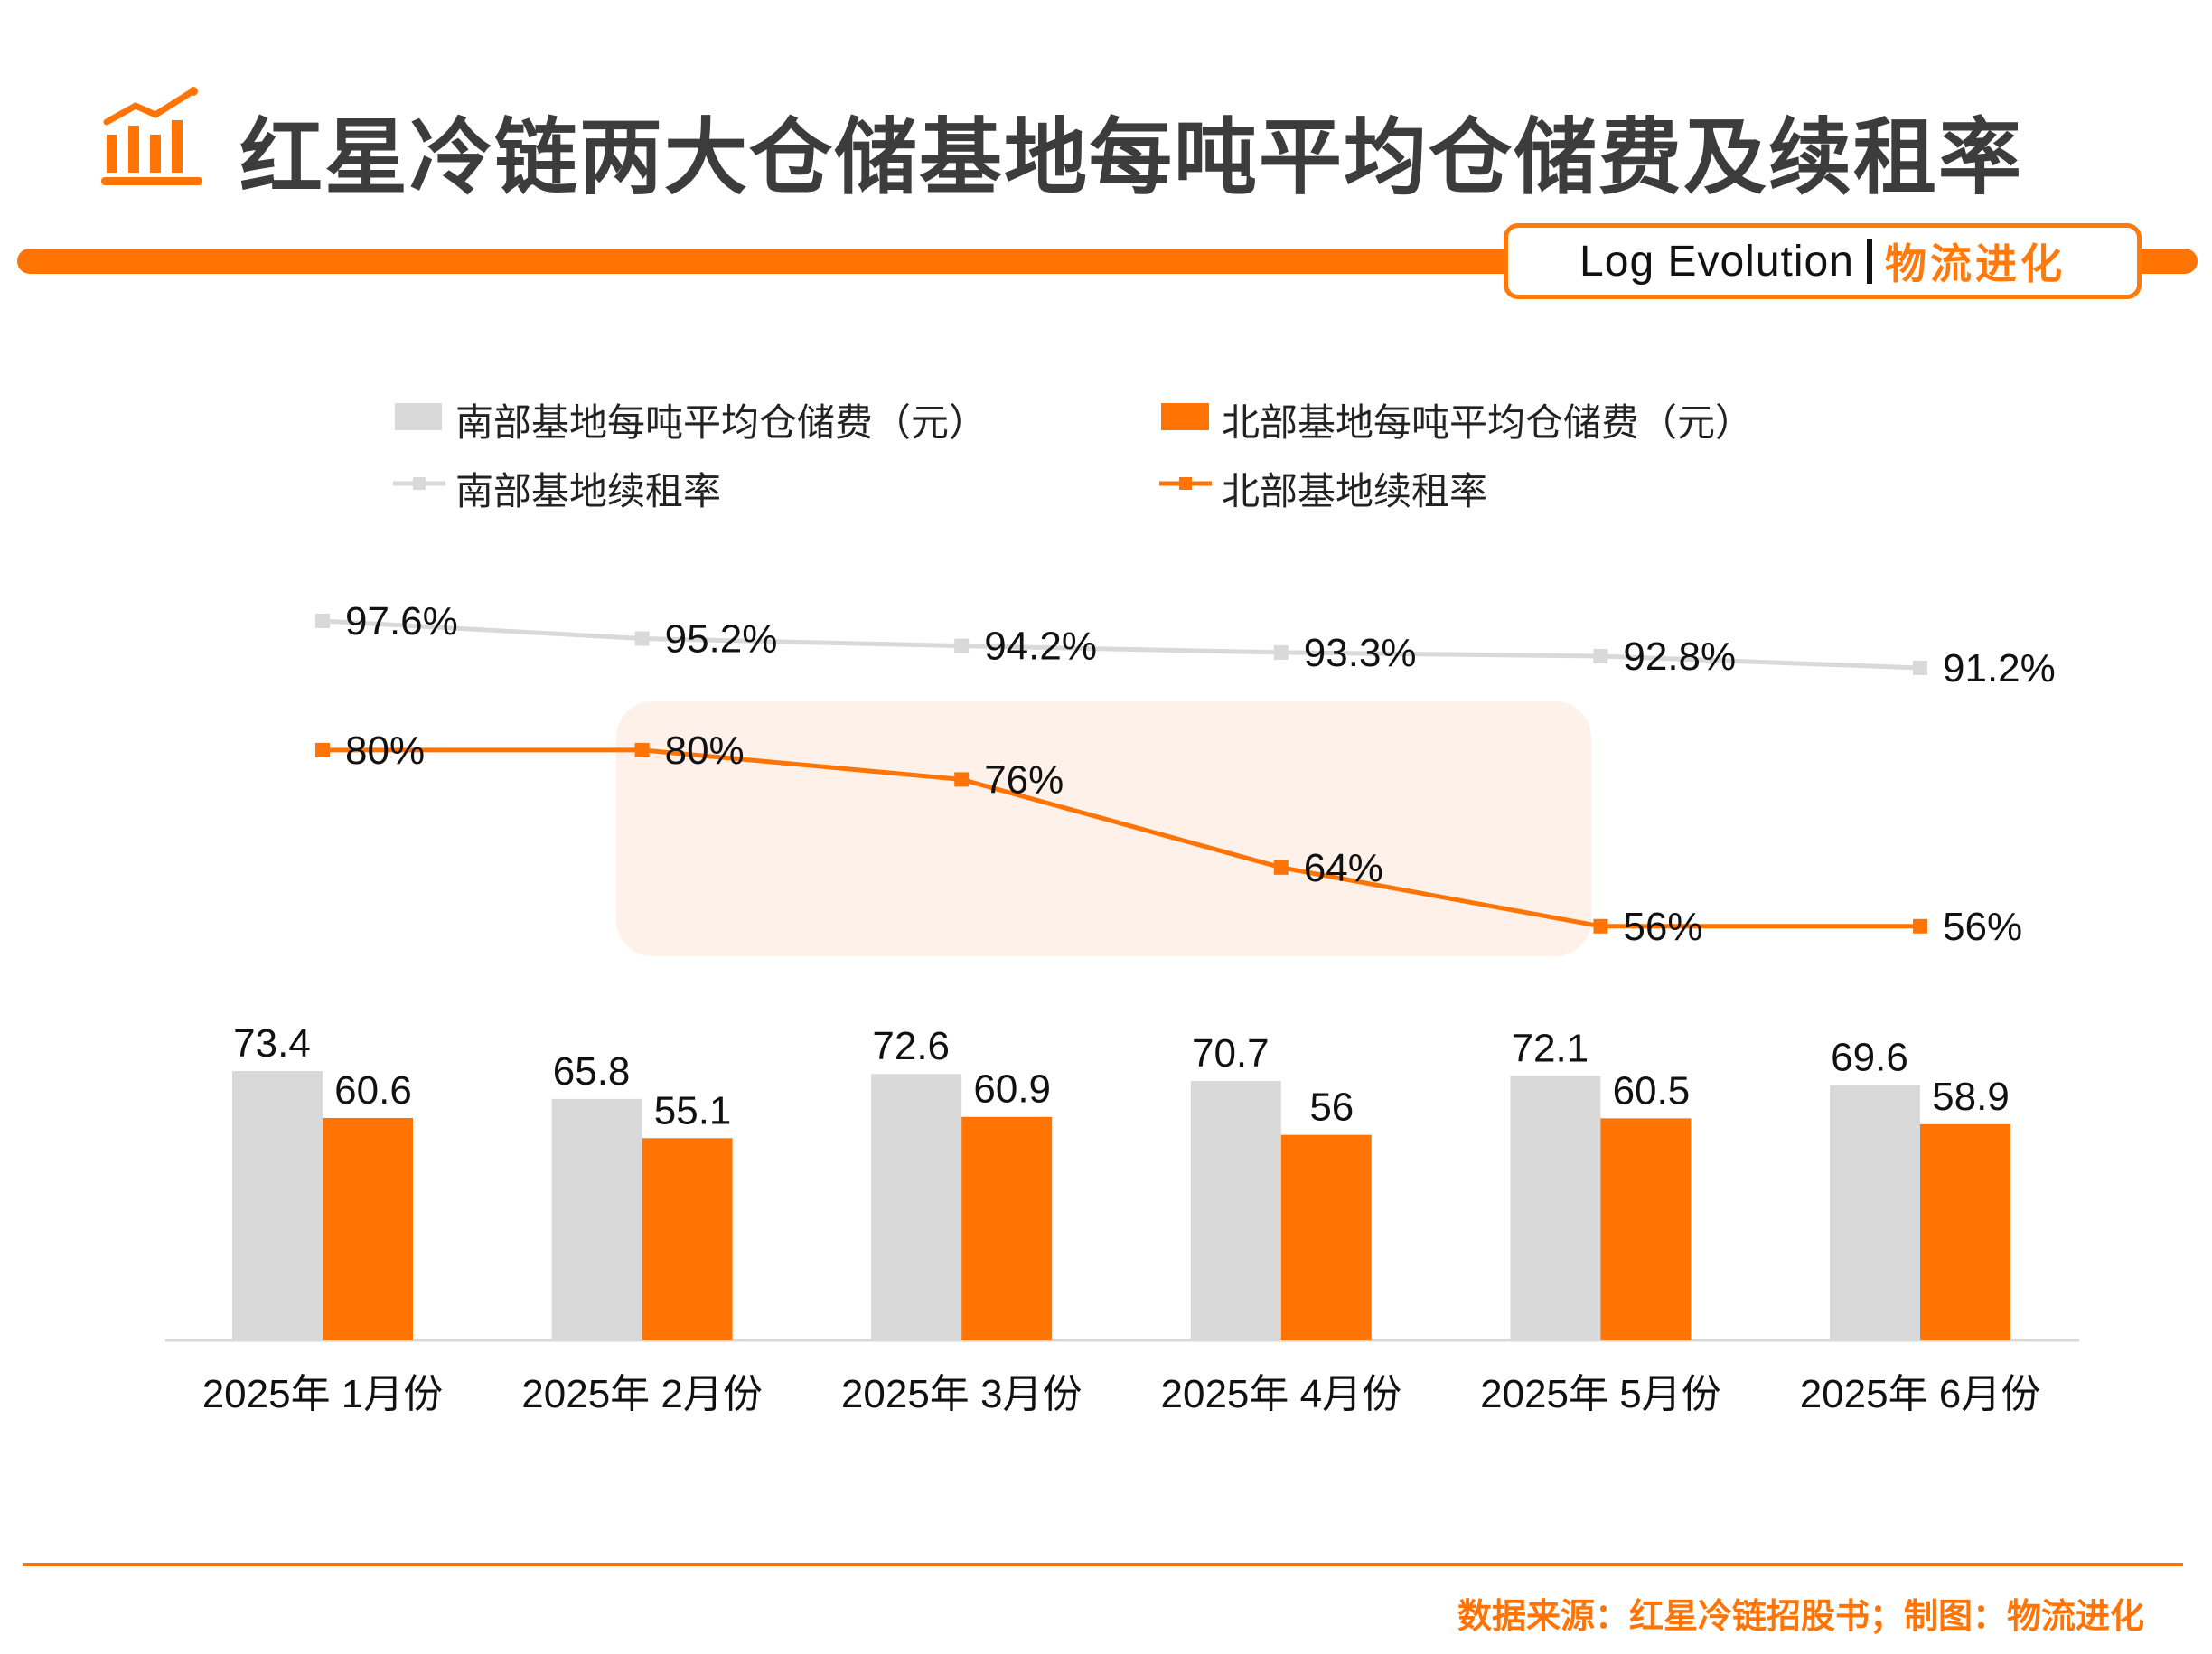 The height and width of the screenshot is (1654, 2212). I want to click on line-value-label: 64%, so click(1343, 868).